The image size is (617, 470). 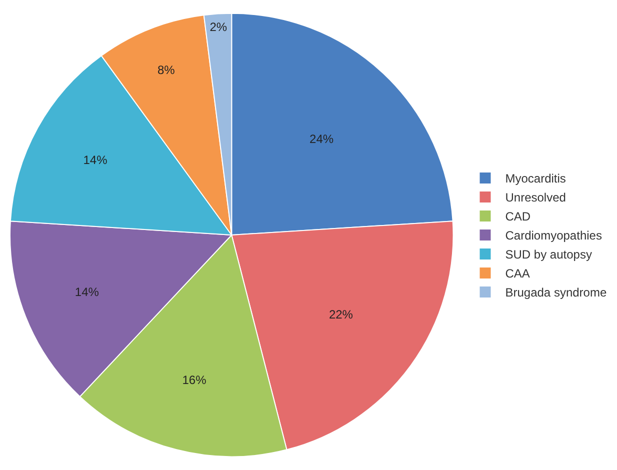 What do you see at coordinates (166, 69) in the screenshot?
I see `data-label: 8%` at bounding box center [166, 69].